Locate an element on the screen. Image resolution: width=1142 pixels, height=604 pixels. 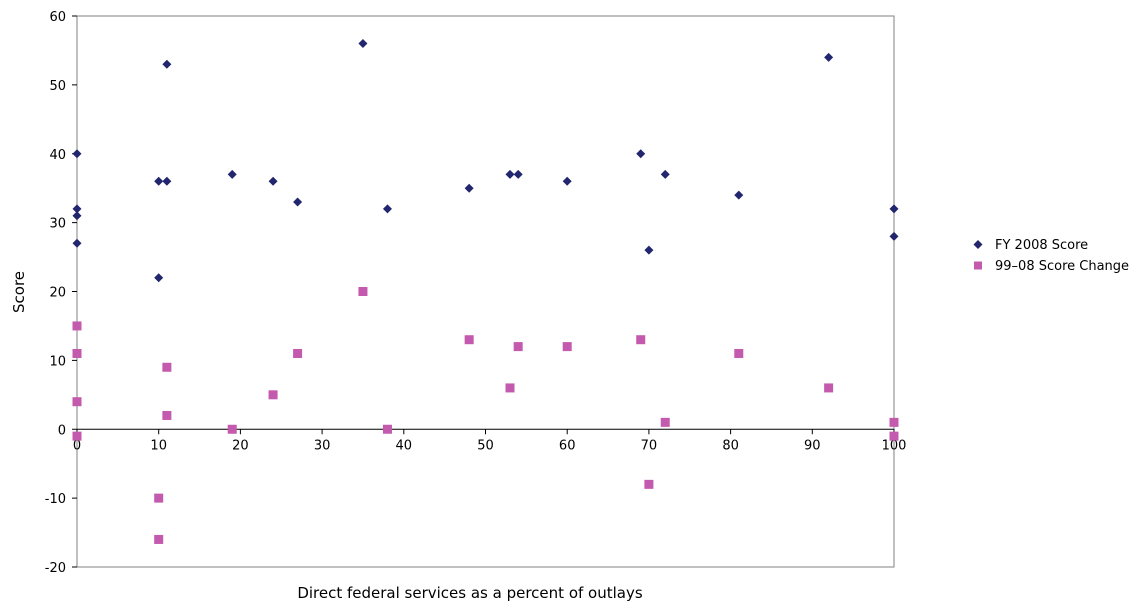
legend-item-fy-2008-score: FY 2008 Score is located at coordinates (1030, 245).